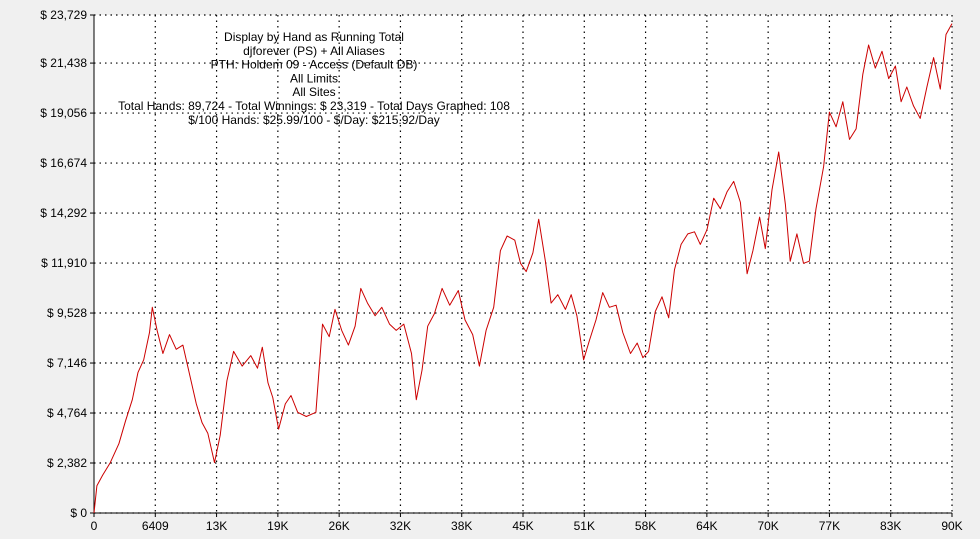 This screenshot has width=980, height=539. I want to click on y-tick-label: $ 2,382, so click(67, 463).